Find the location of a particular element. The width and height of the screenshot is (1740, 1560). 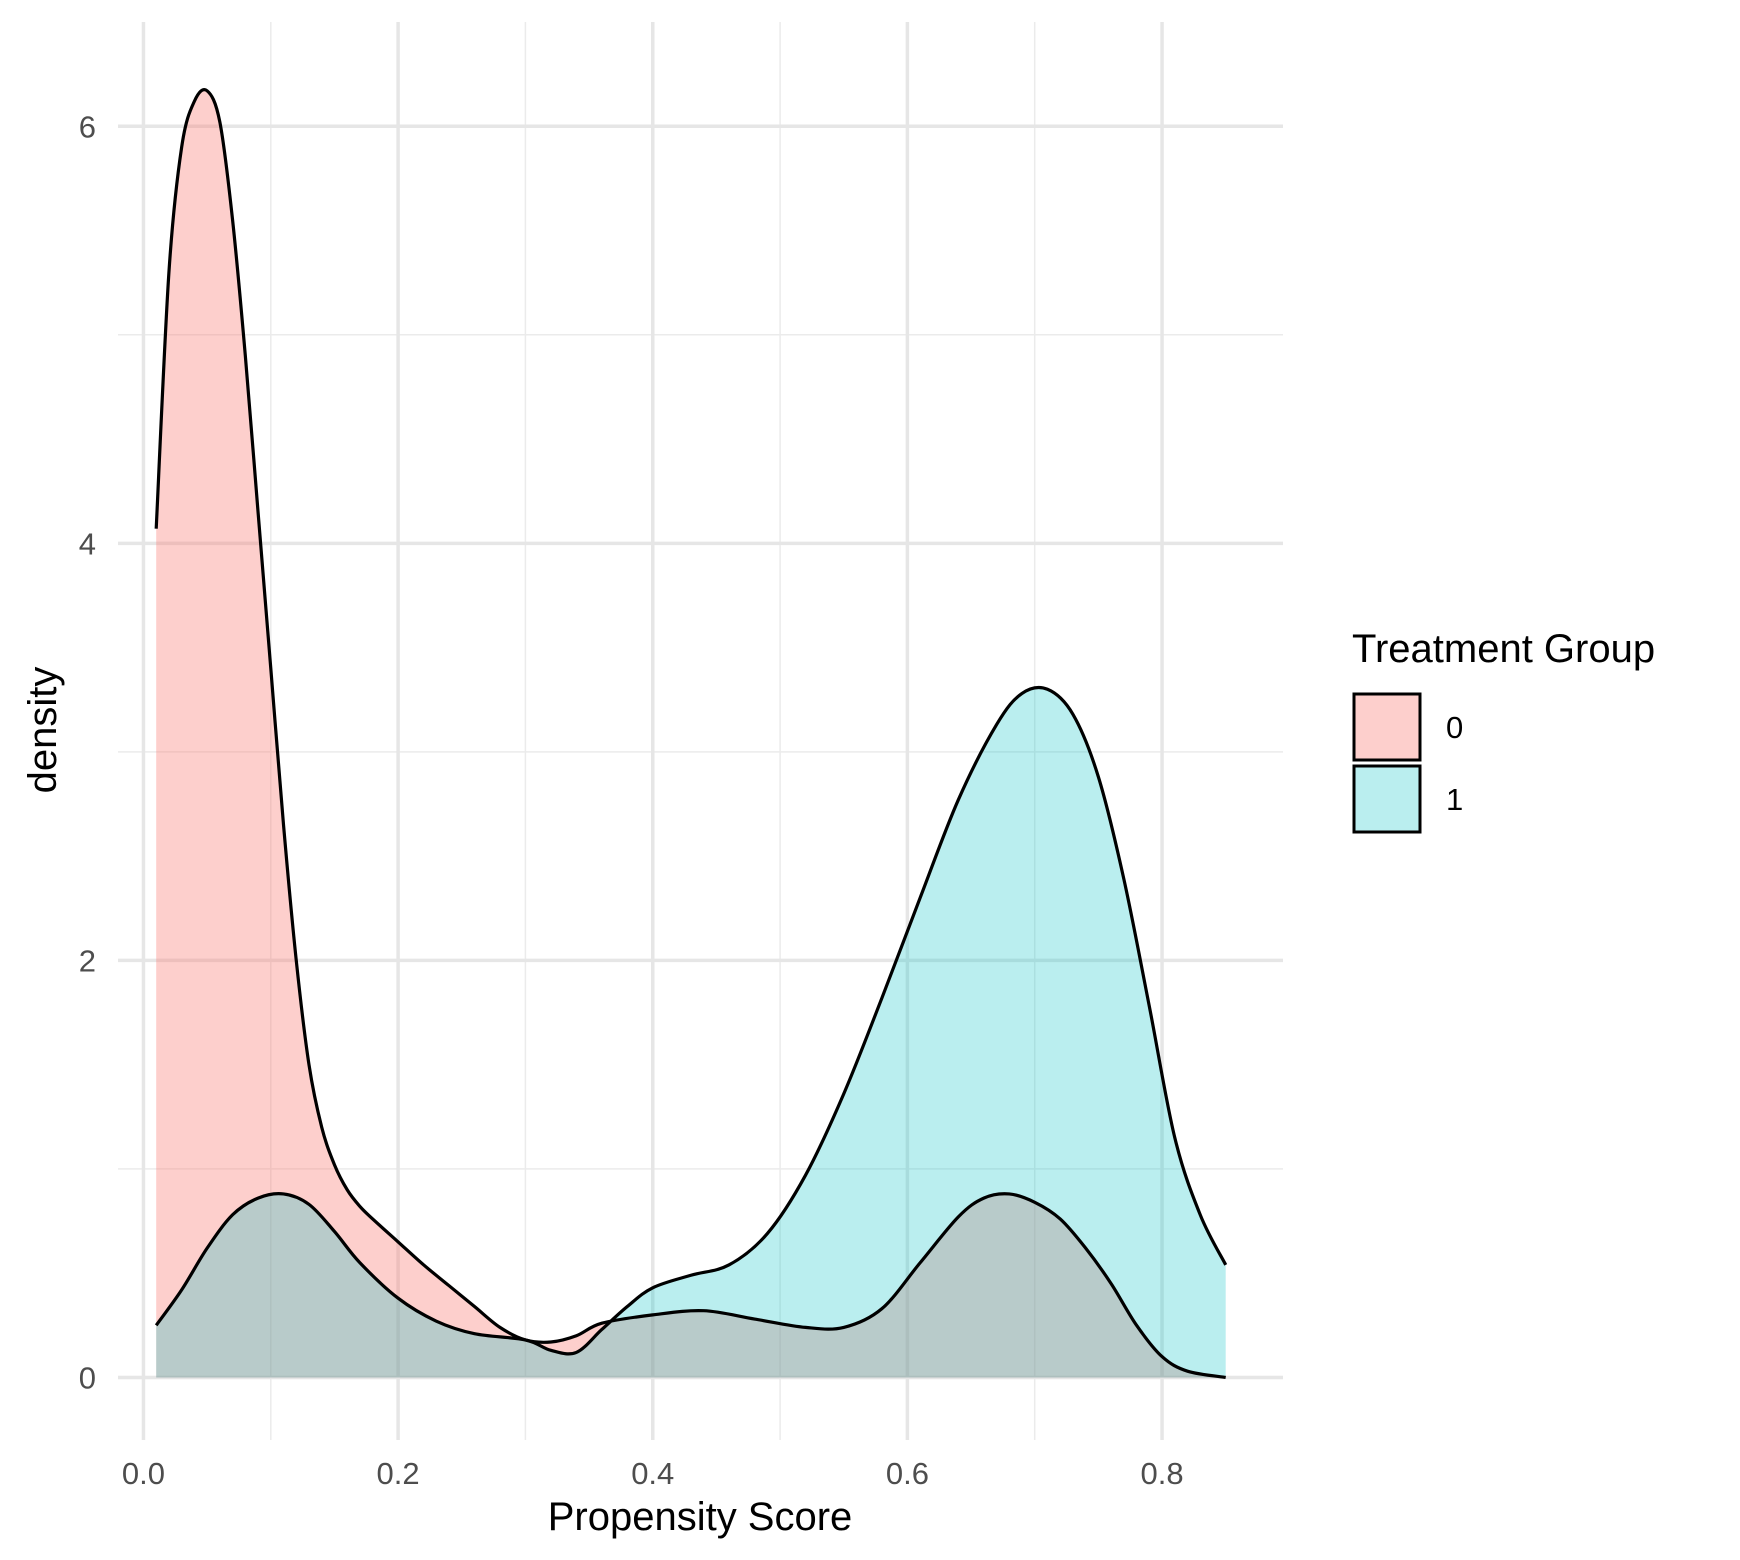

x-axis-title: Propensity Score is located at coordinates (700, 1517).